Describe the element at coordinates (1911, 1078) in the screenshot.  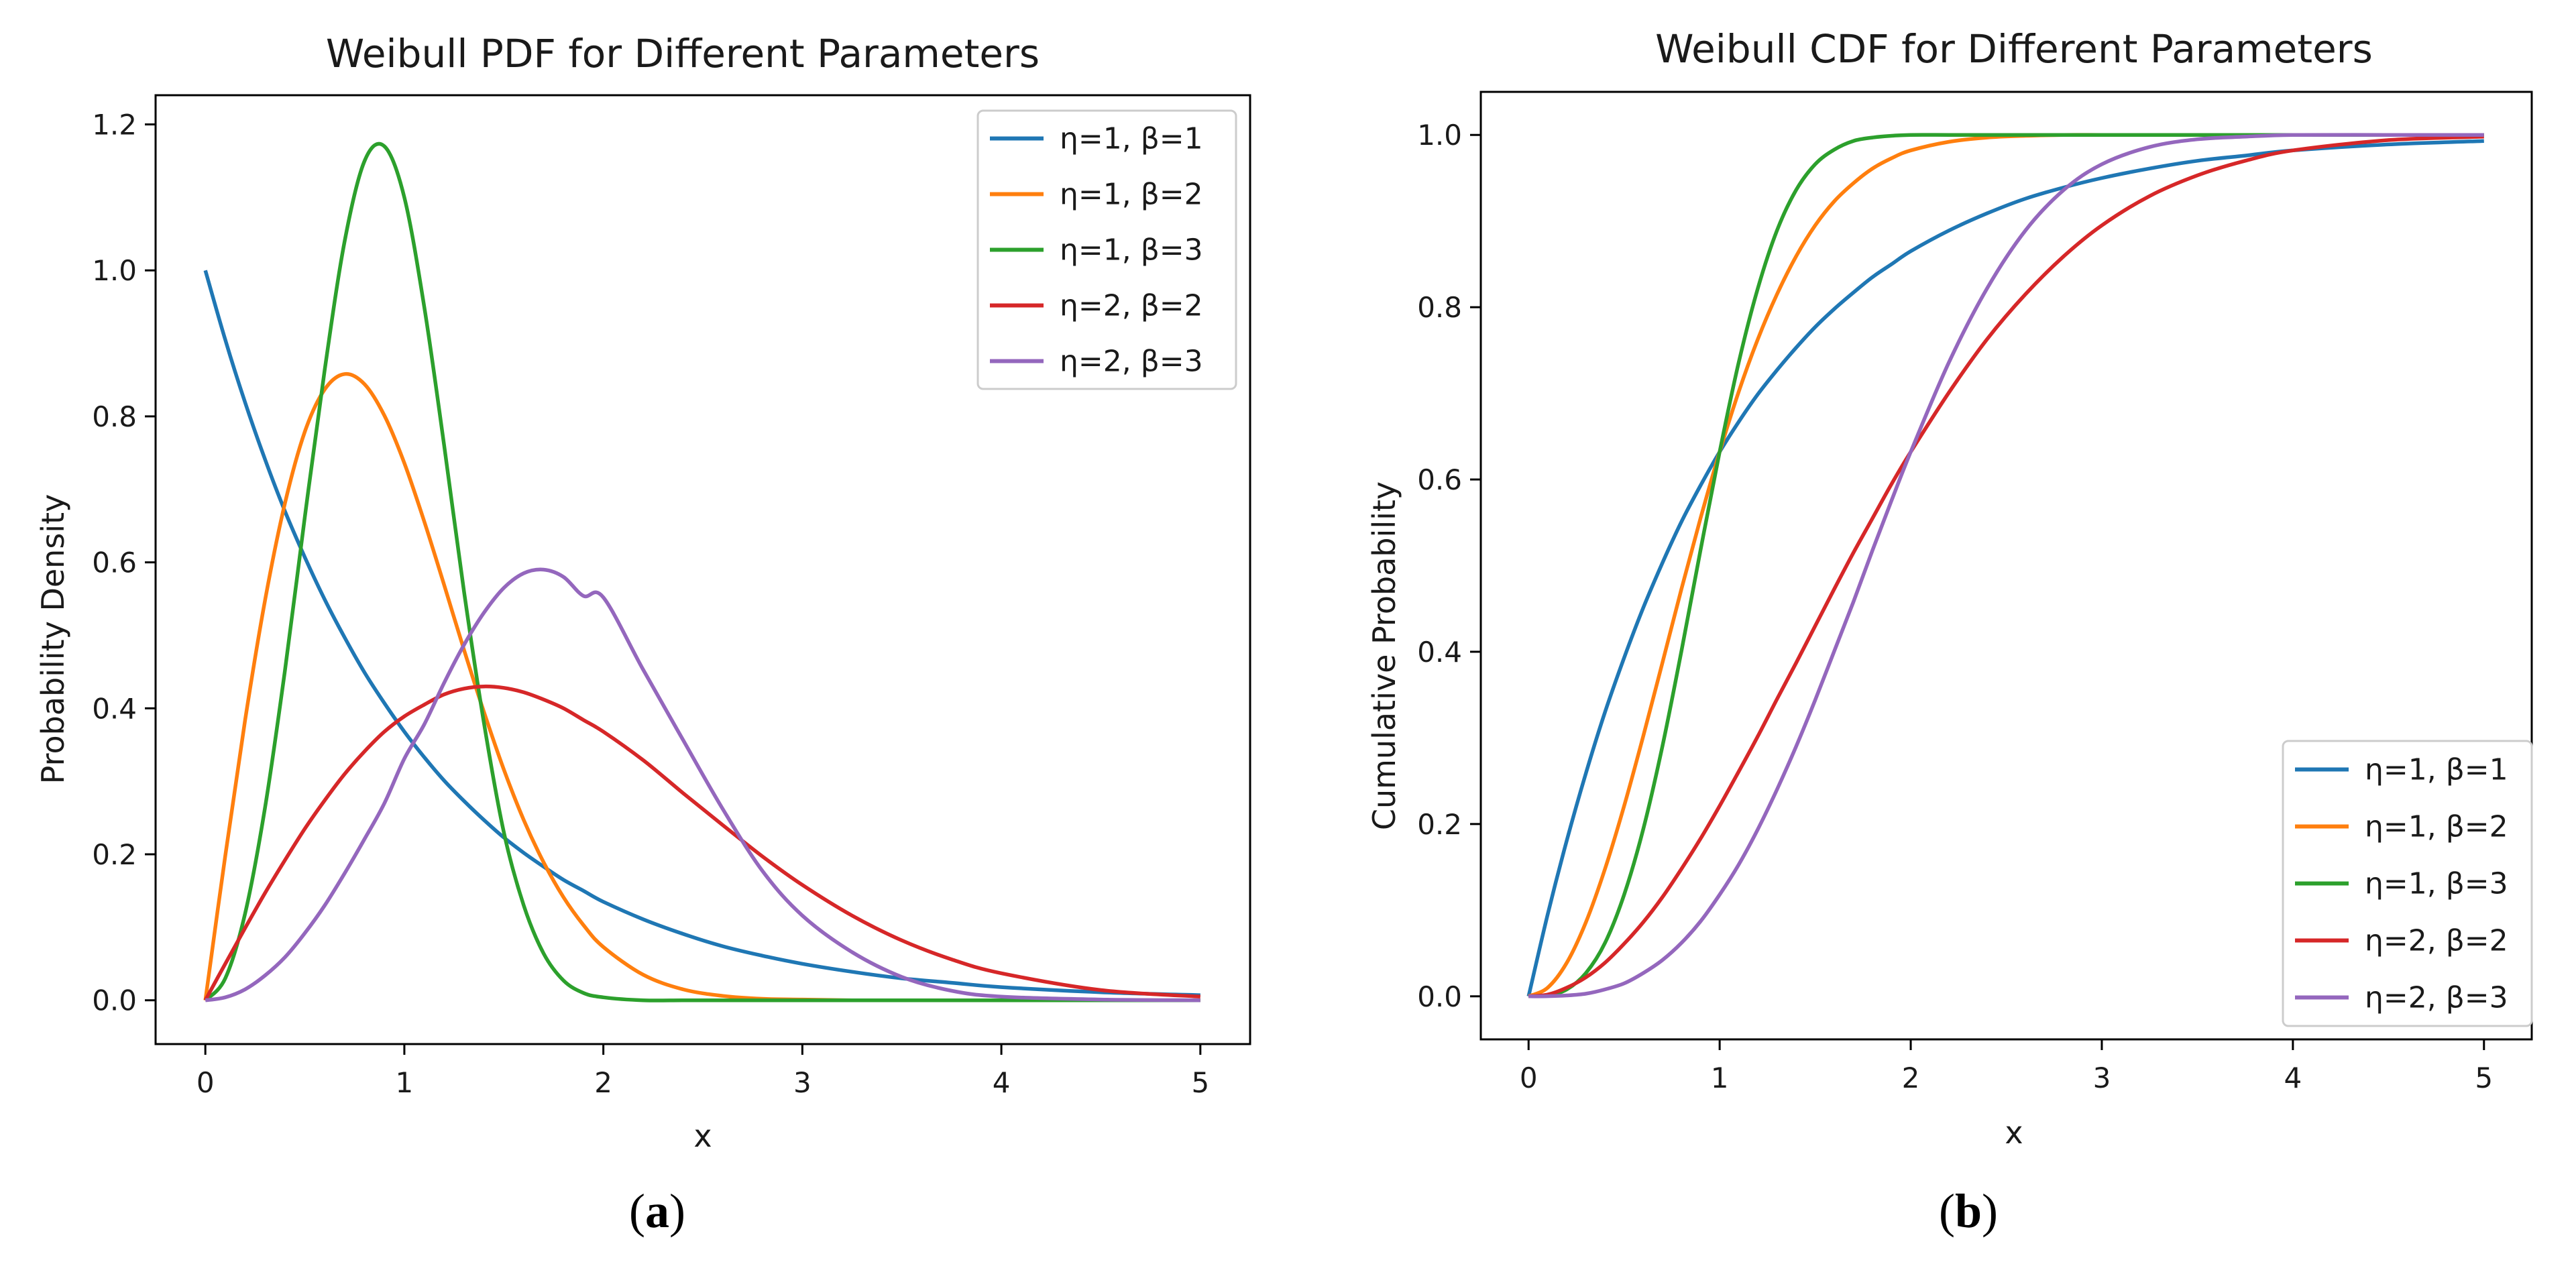
I see `cdf-x-tick-label: 2` at that location.